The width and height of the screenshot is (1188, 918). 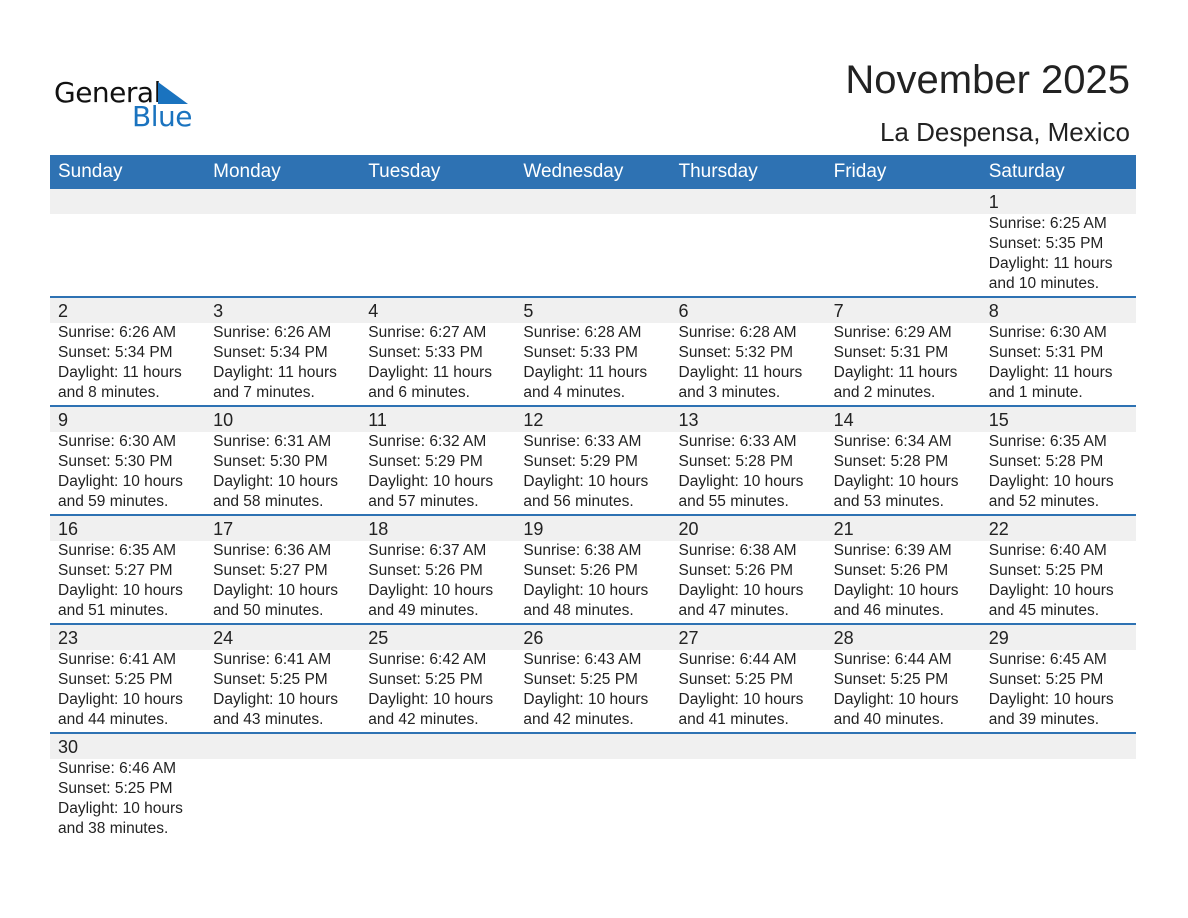 What do you see at coordinates (1046, 352) in the screenshot?
I see `sunset-text: Sunset: 5:31 PM` at bounding box center [1046, 352].